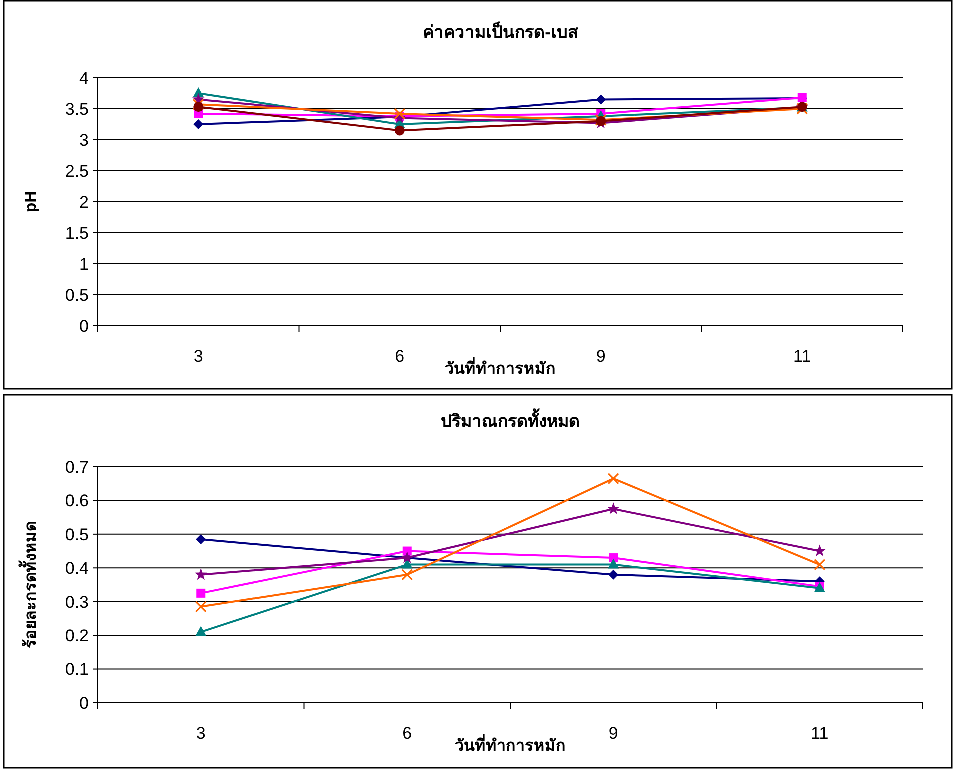 This screenshot has width=959, height=780. I want to click on y-axis-title: pH, so click(31, 202).